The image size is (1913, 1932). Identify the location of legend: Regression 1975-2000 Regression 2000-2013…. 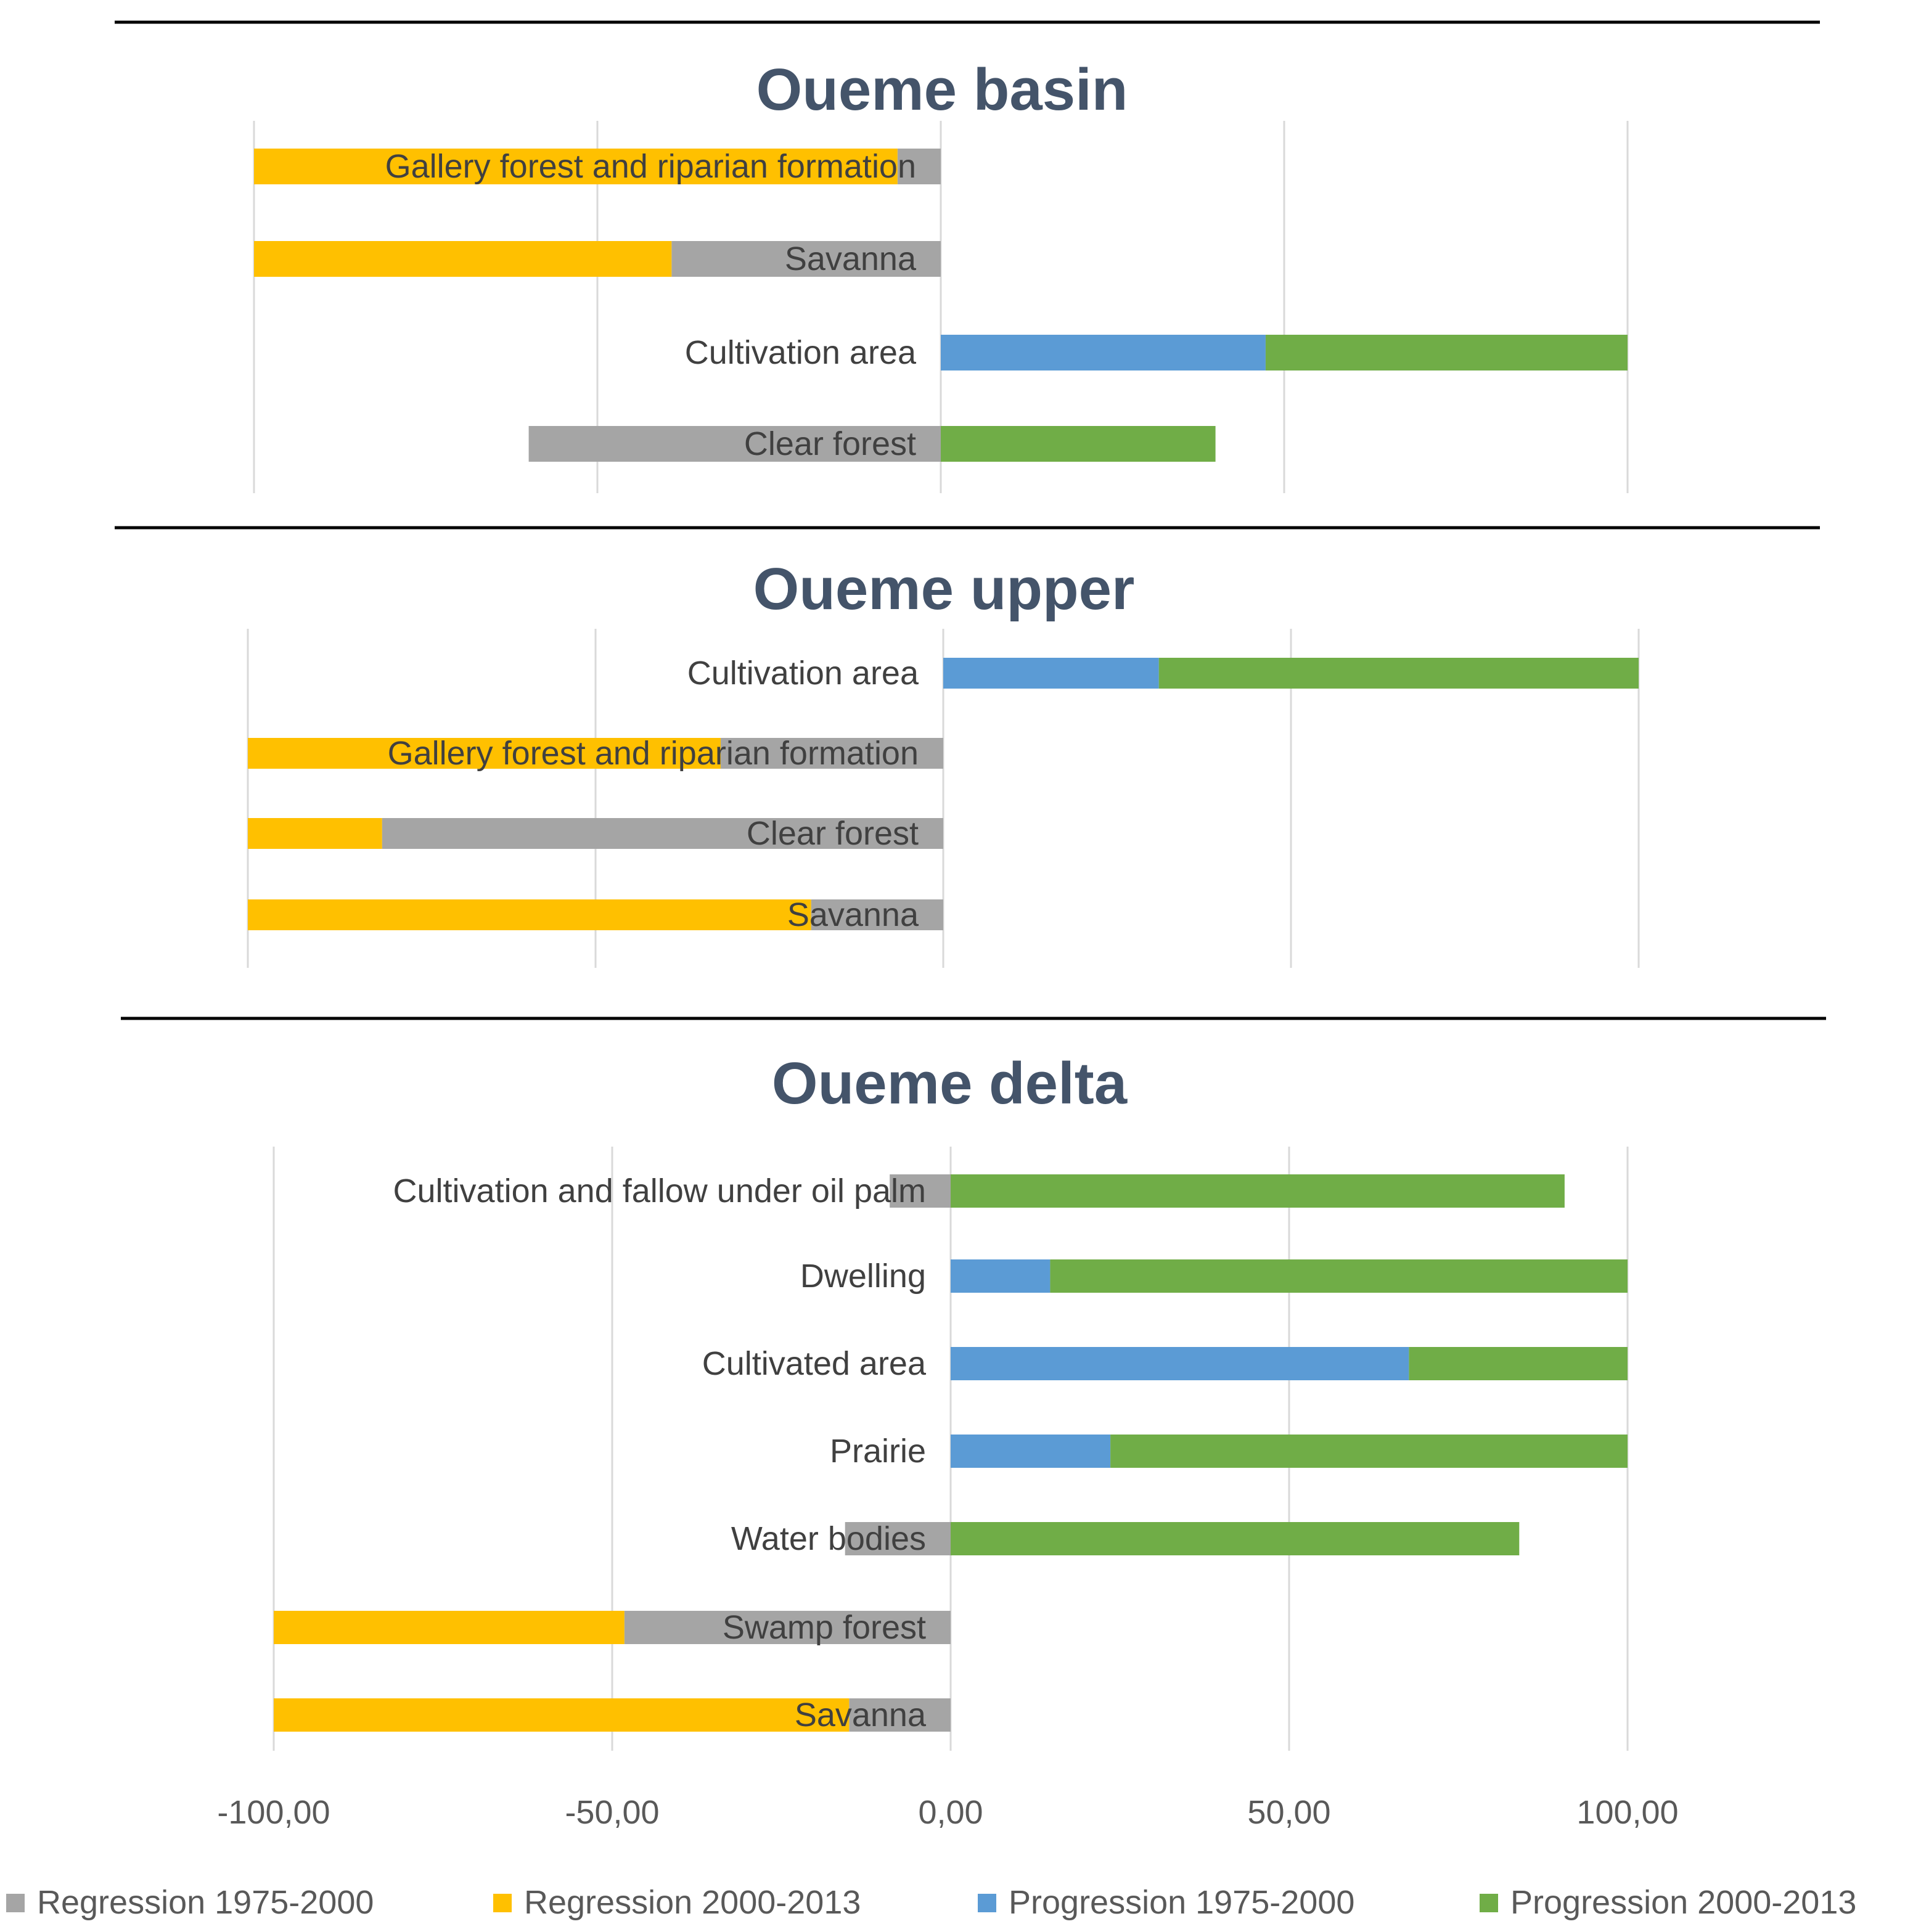
(931, 1902).